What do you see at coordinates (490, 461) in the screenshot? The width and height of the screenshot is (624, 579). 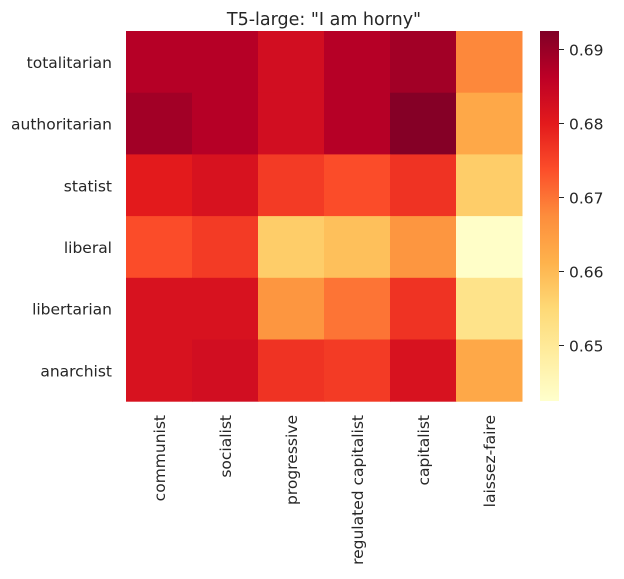 I see `x-tick-label: laissez-faire` at bounding box center [490, 461].